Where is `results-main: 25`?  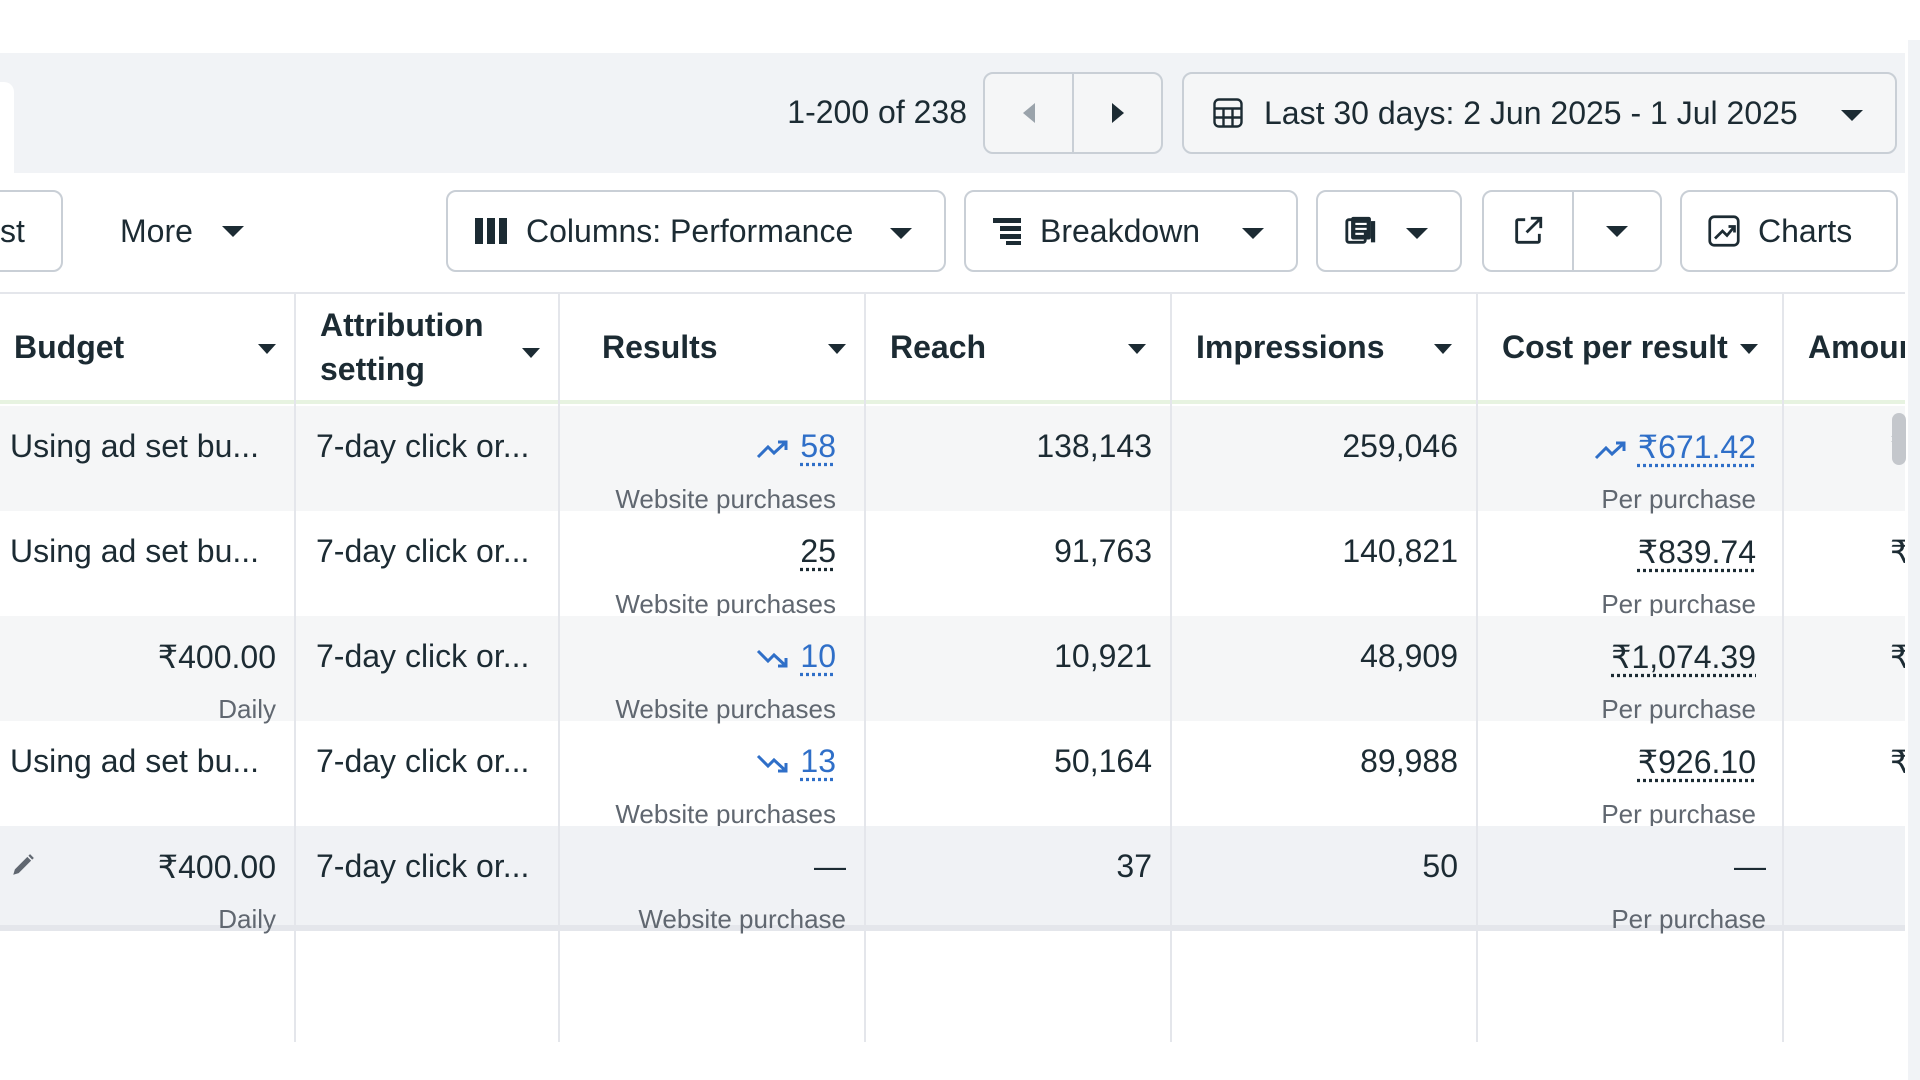
results-main: 25 is located at coordinates (818, 551).